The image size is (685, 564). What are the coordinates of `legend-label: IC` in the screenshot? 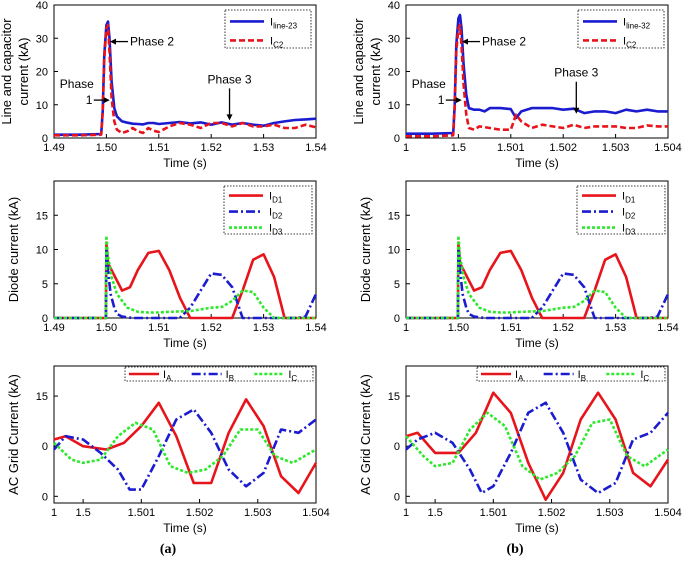 It's located at (292, 376).